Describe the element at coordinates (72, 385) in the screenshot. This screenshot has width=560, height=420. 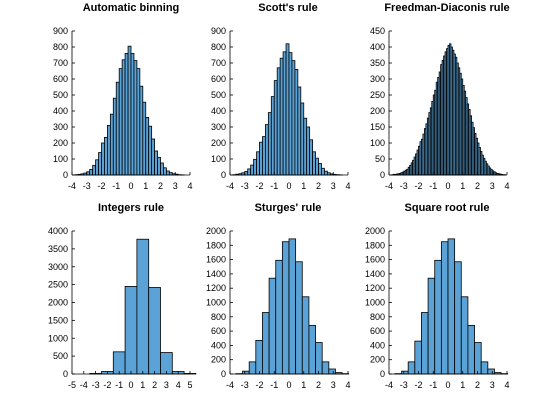
I see `x-tick-label: -5` at that location.